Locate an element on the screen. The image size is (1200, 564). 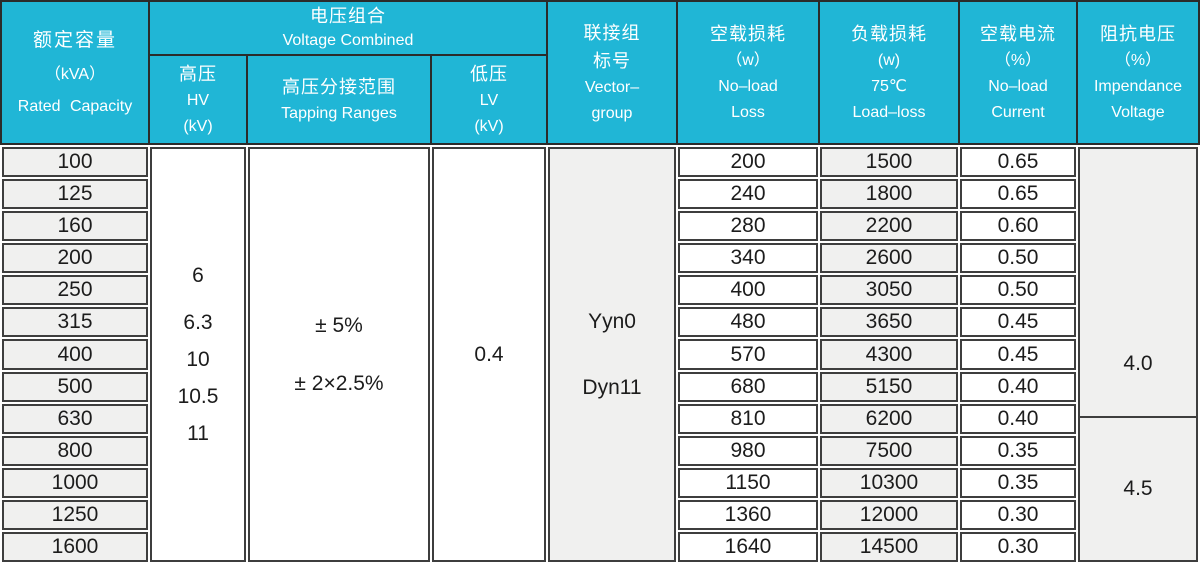
rated-capacity-zh: 额定容量 is located at coordinates (74, 40).